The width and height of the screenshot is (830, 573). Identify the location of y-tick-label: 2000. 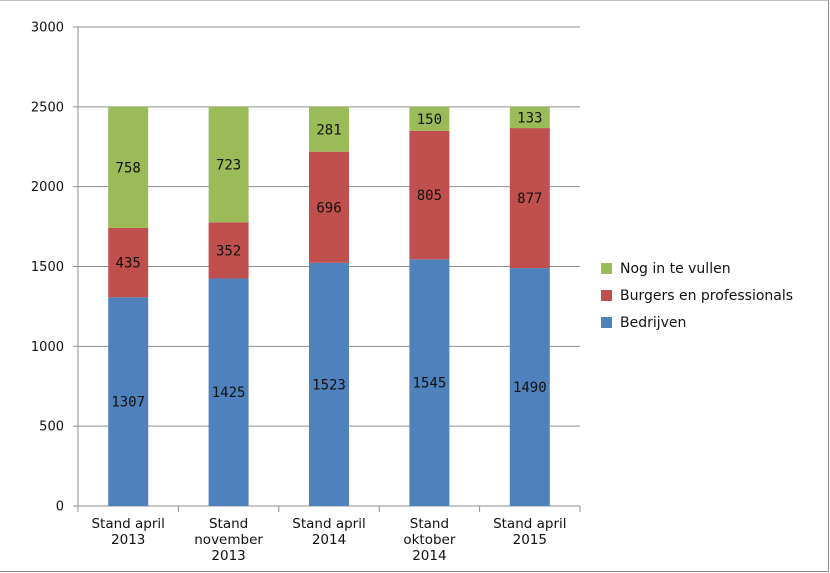
(47, 187).